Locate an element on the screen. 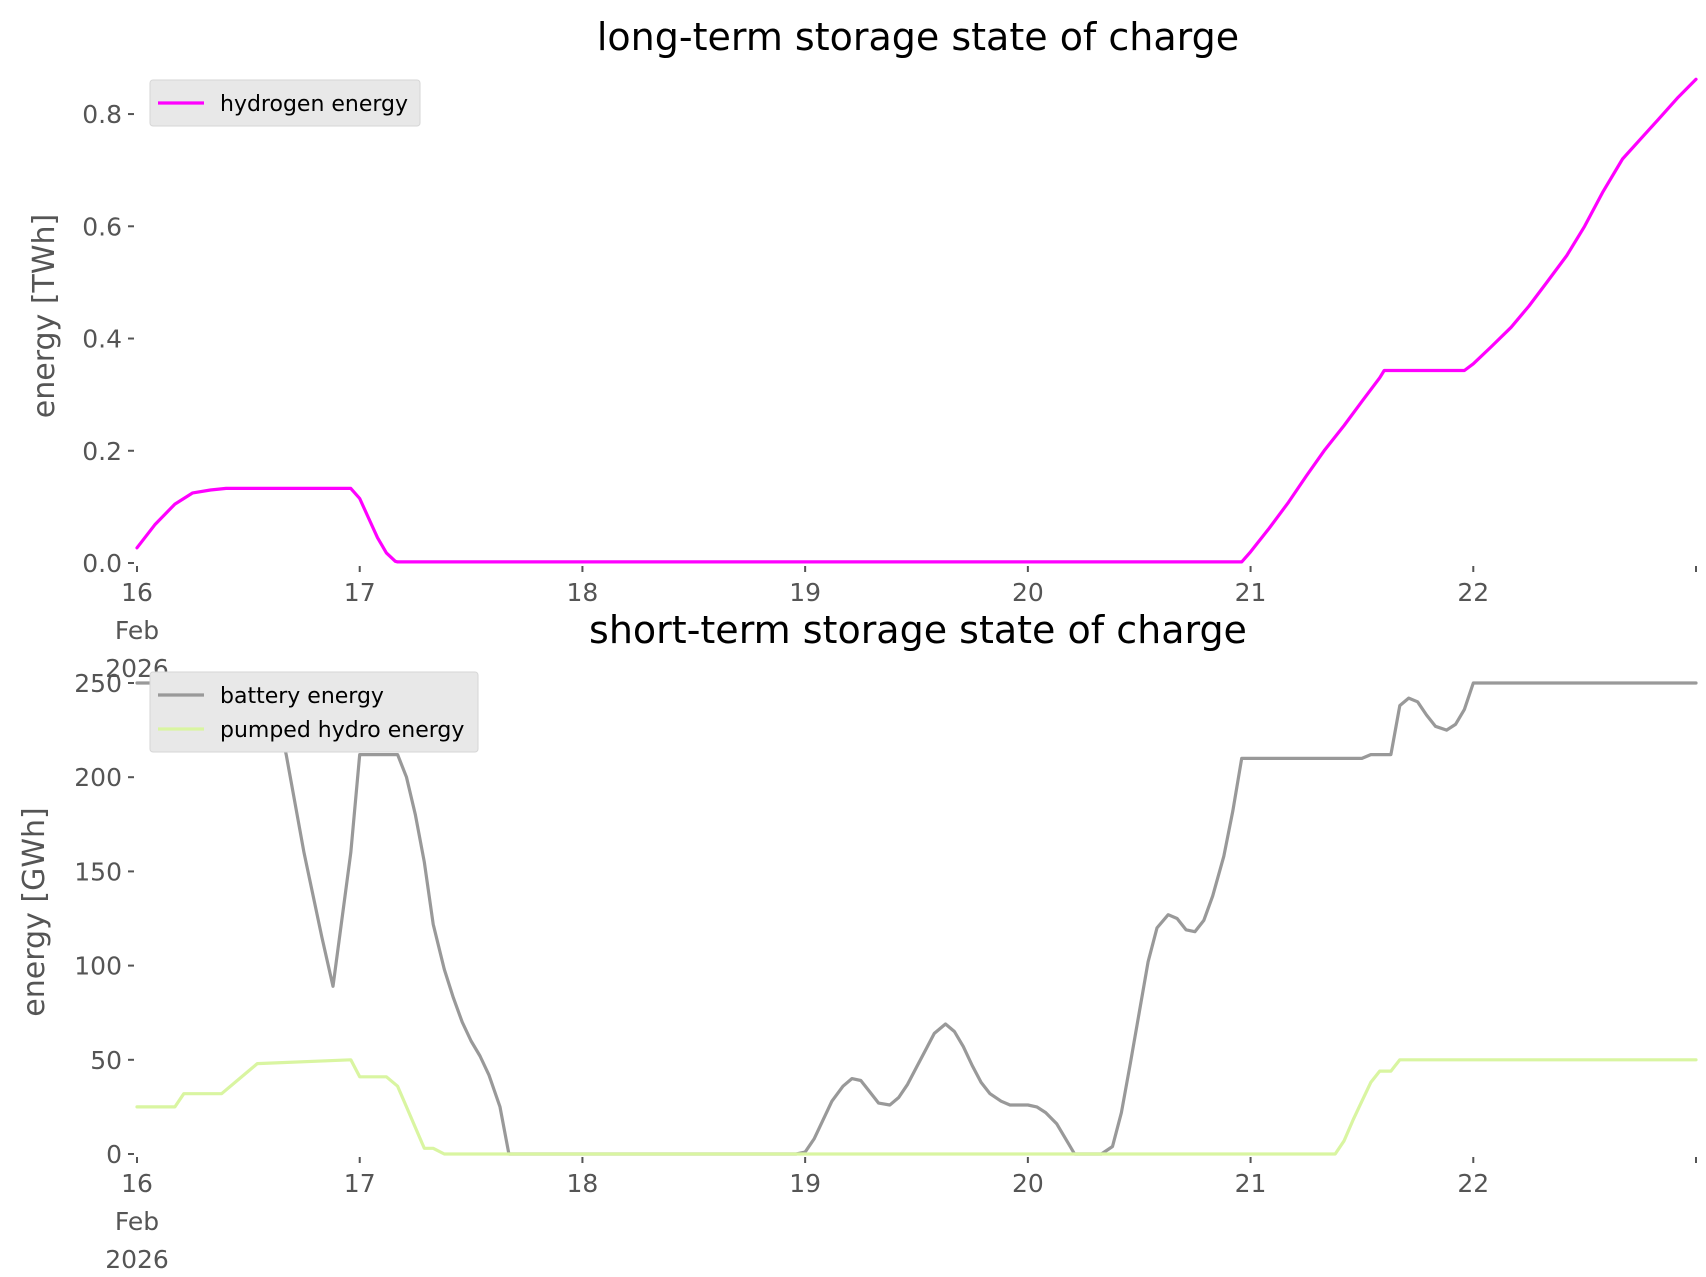 The image size is (1706, 1277). y-tick-label: 0.4 is located at coordinates (102, 339).